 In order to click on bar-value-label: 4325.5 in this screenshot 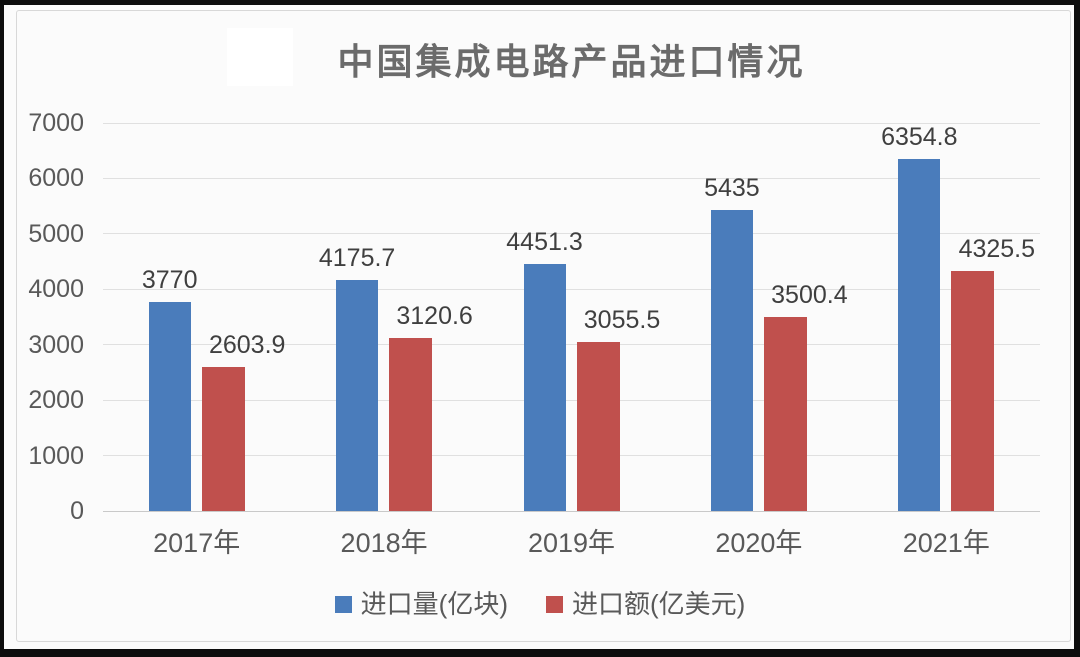, I will do `click(997, 249)`.